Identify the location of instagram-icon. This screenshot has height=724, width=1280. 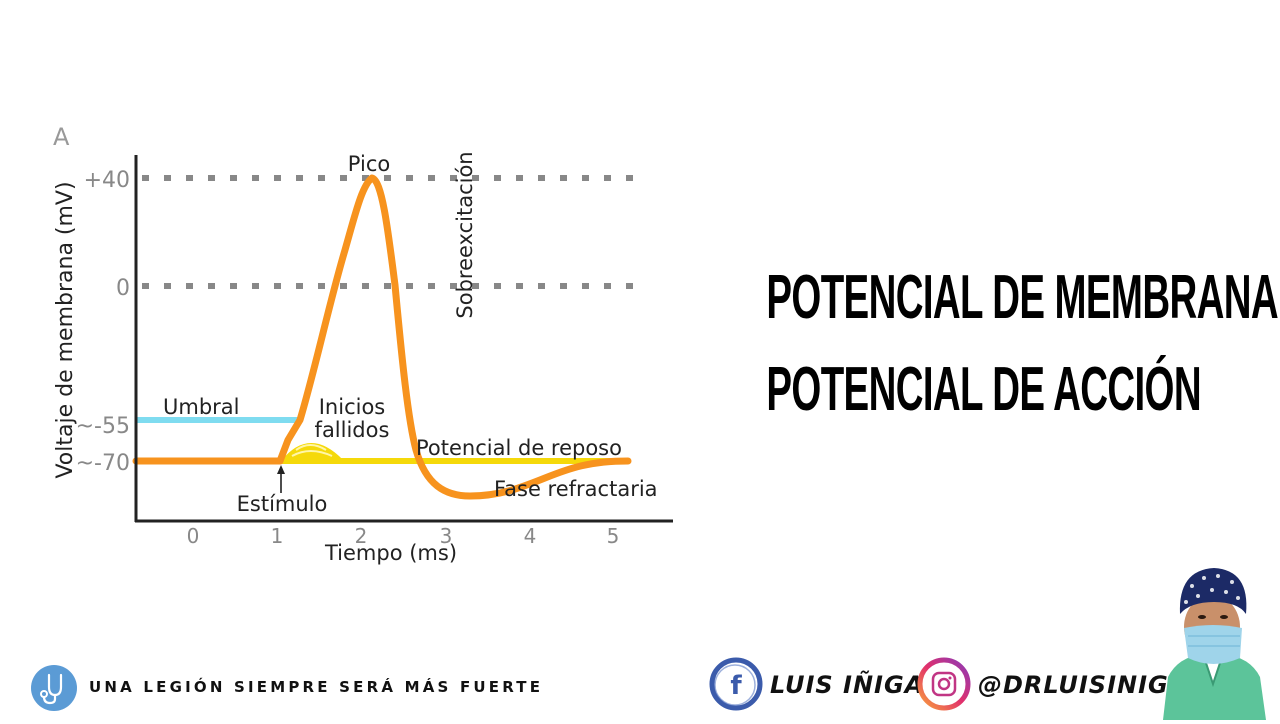
(944, 684).